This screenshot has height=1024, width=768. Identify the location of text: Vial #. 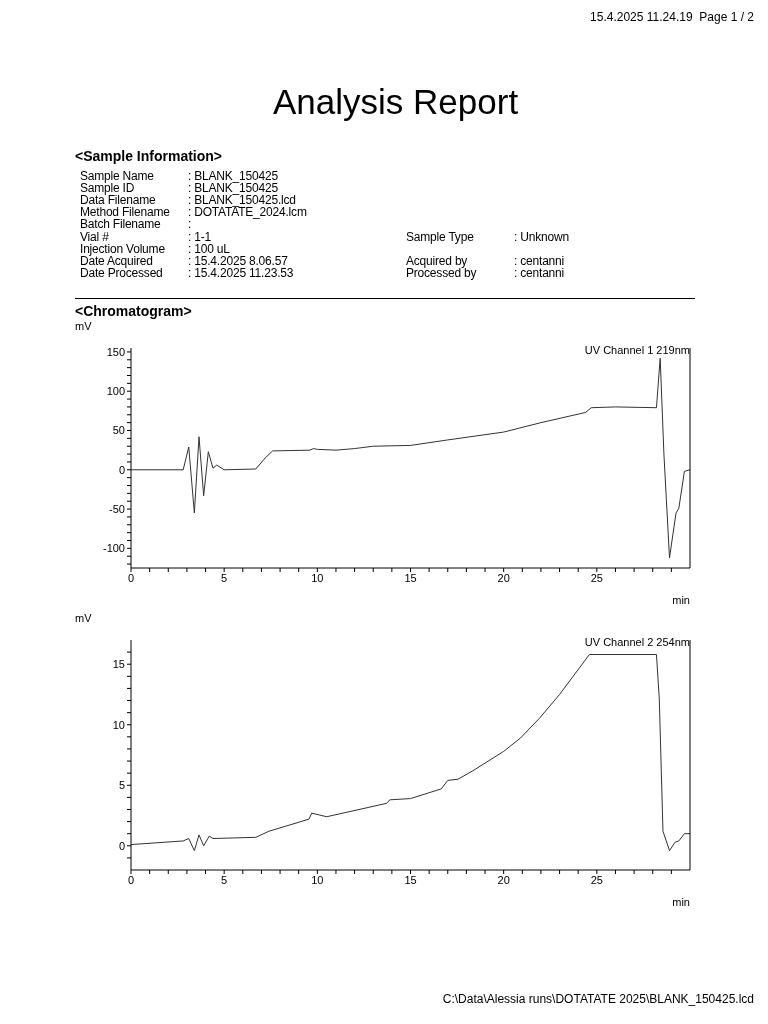
(94, 236).